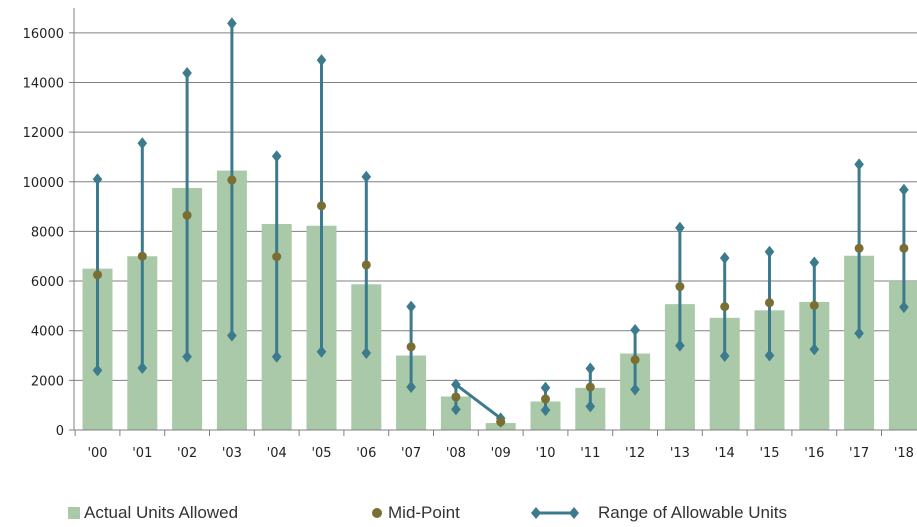 The image size is (917, 527). What do you see at coordinates (501, 453) in the screenshot?
I see `x-tick-label: '09` at bounding box center [501, 453].